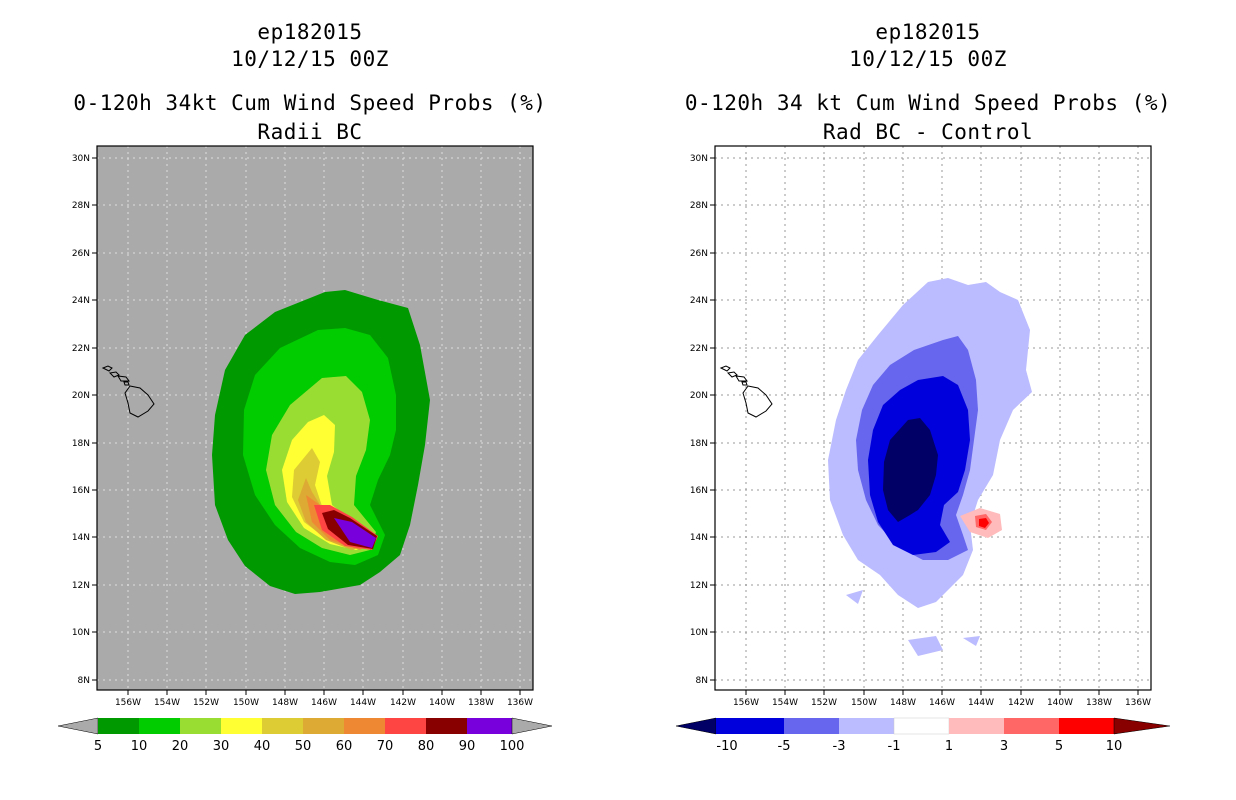 This screenshot has height=800, width=1236. Describe the element at coordinates (385, 746) in the screenshot. I see `colorbar-label: 70` at that location.